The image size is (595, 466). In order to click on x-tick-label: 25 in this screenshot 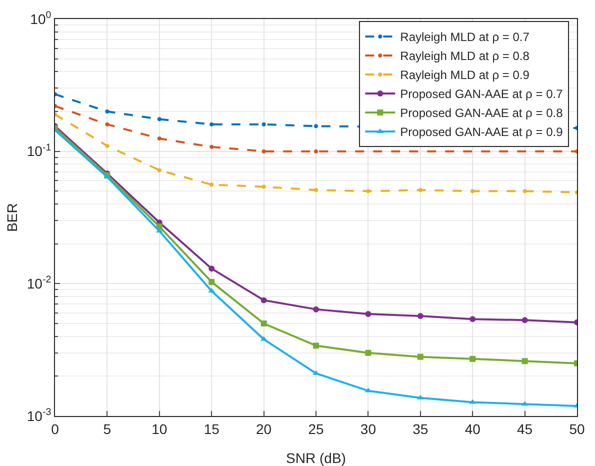, I will do `click(316, 428)`.